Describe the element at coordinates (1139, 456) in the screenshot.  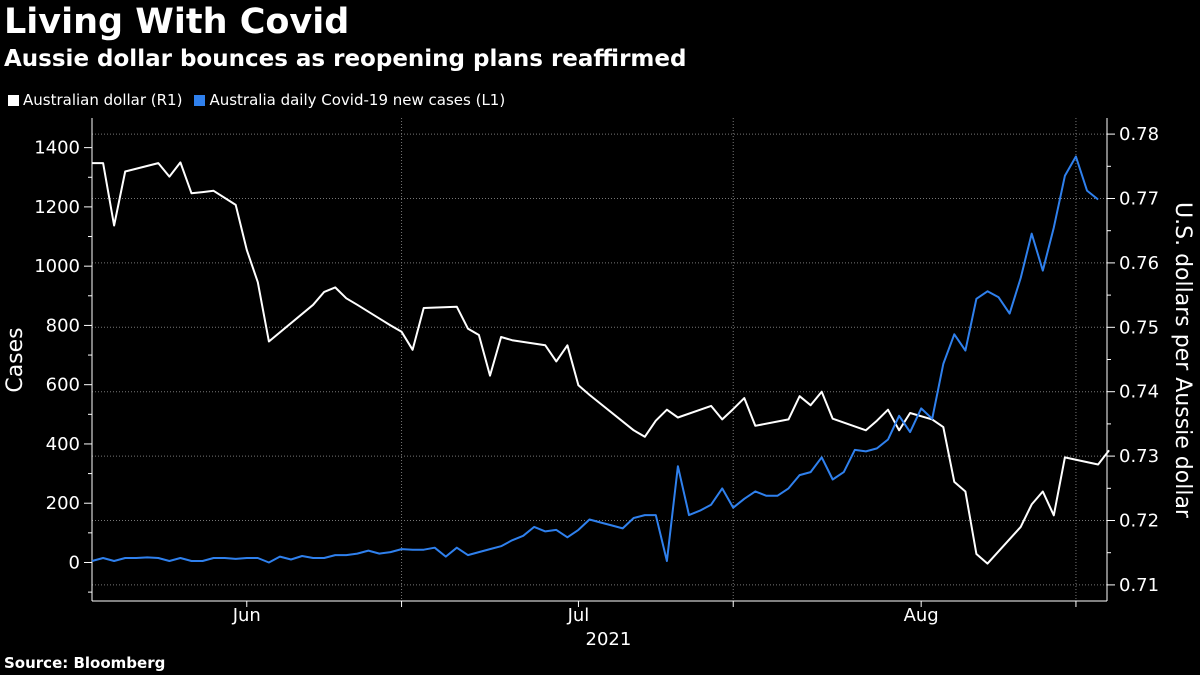
I see `right-tick-label: 0.73` at that location.